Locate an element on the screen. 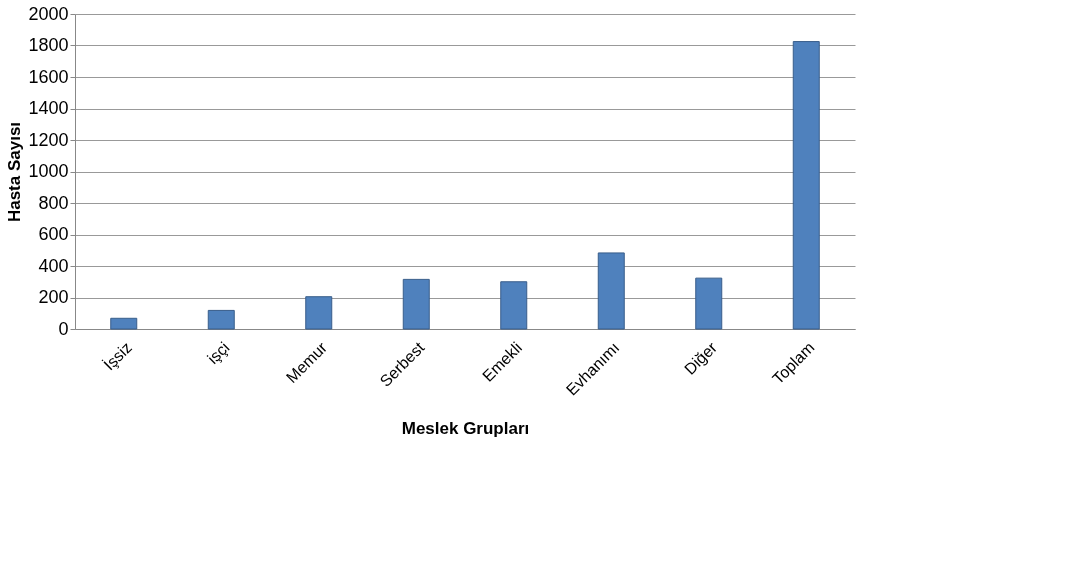  y-tick-label: 1600 is located at coordinates (48, 76).